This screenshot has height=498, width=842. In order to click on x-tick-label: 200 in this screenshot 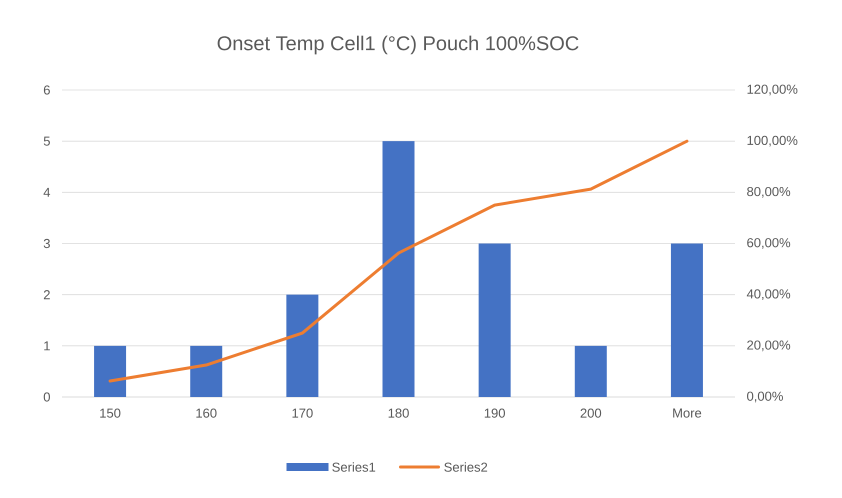, I will do `click(591, 413)`.